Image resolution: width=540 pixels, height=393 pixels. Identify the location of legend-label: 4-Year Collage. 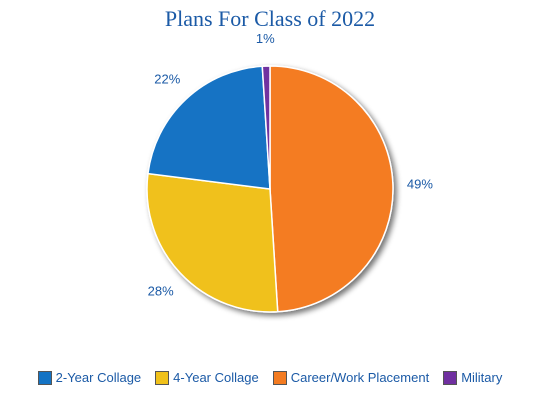
(216, 377).